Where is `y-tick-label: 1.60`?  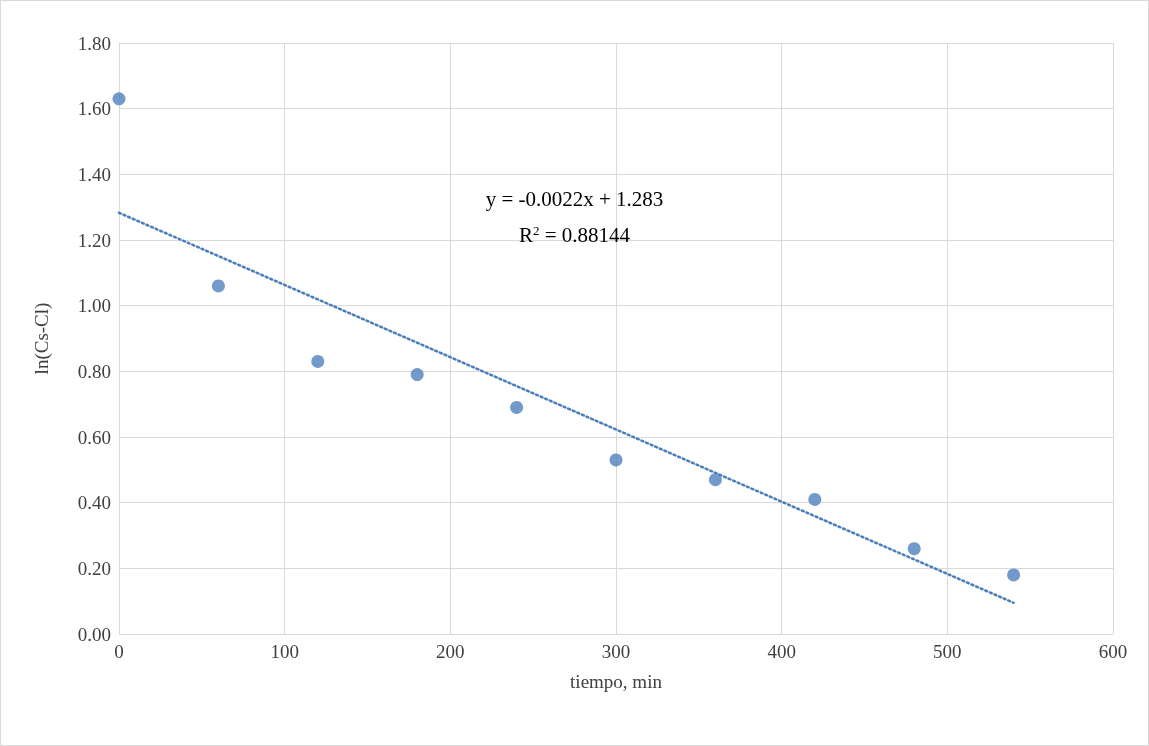 y-tick-label: 1.60 is located at coordinates (94, 109).